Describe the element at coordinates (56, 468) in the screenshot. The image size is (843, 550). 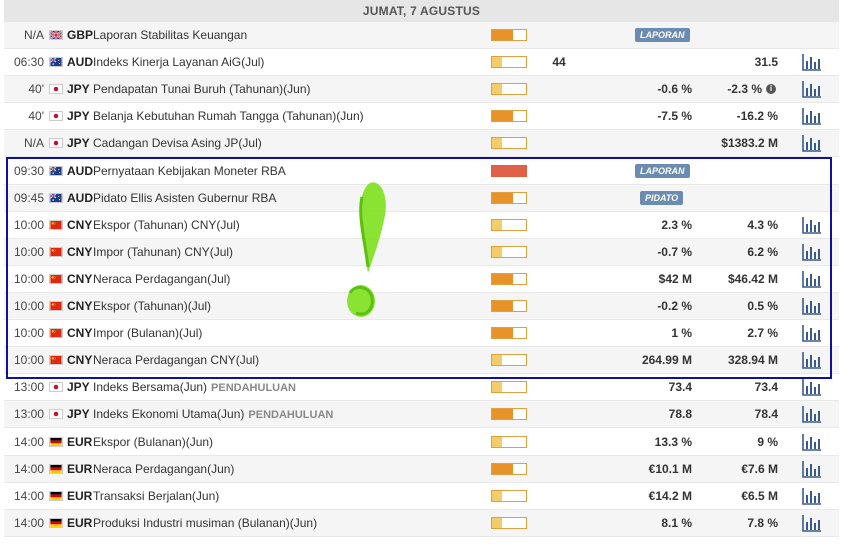
I see `flag-de-icon` at that location.